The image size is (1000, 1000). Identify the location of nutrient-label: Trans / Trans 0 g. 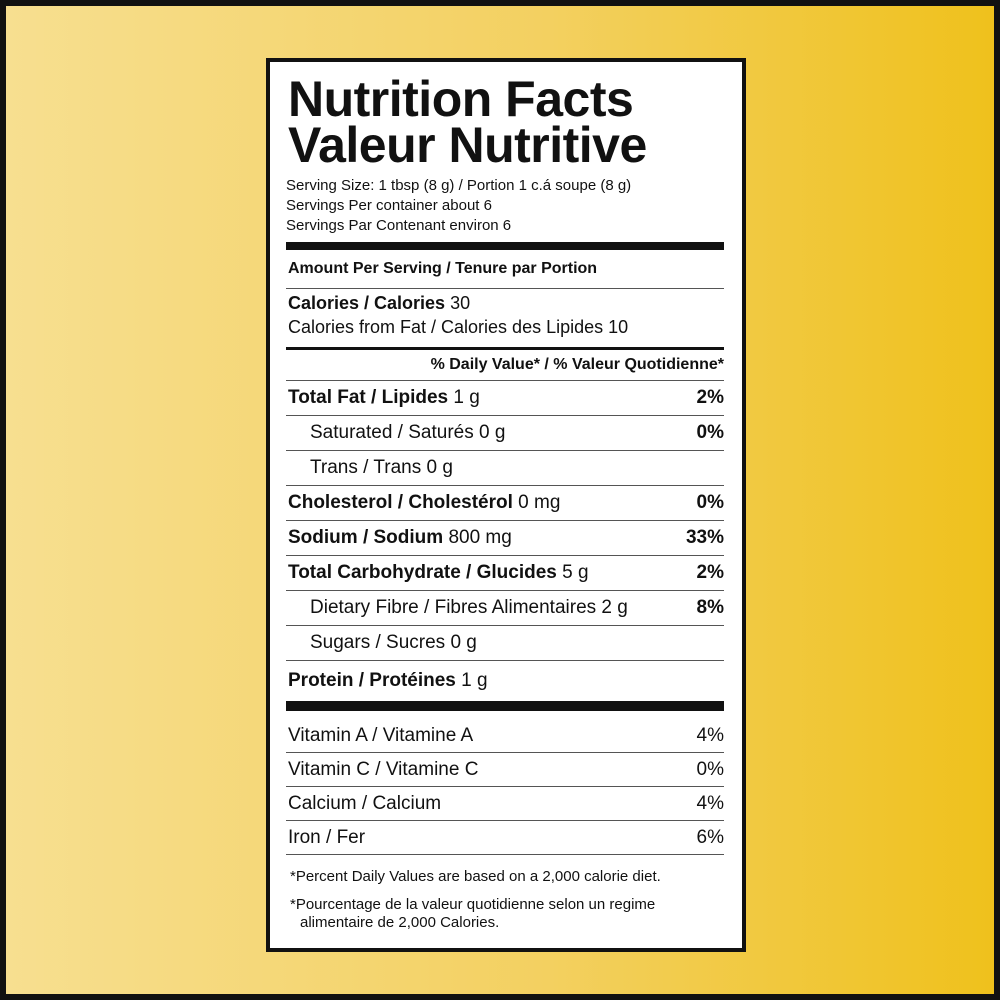
(381, 467).